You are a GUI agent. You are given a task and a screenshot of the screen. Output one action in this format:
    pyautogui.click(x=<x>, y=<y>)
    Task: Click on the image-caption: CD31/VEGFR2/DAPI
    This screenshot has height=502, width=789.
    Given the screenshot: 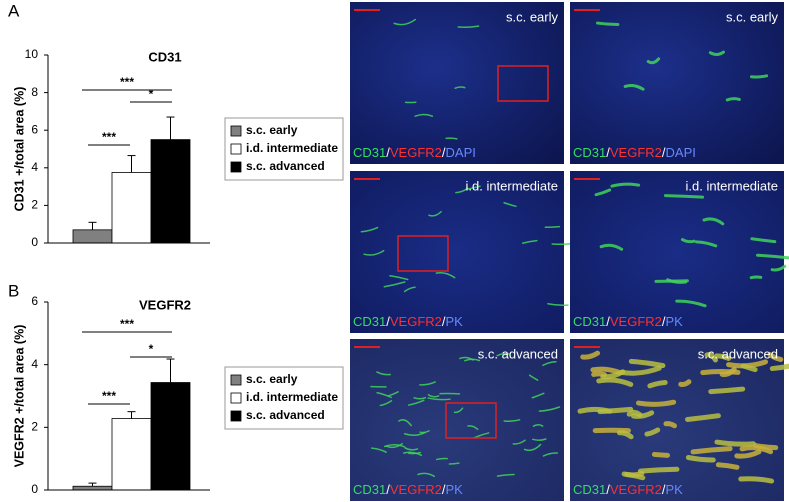 What is the action you would take?
    pyautogui.click(x=414, y=152)
    